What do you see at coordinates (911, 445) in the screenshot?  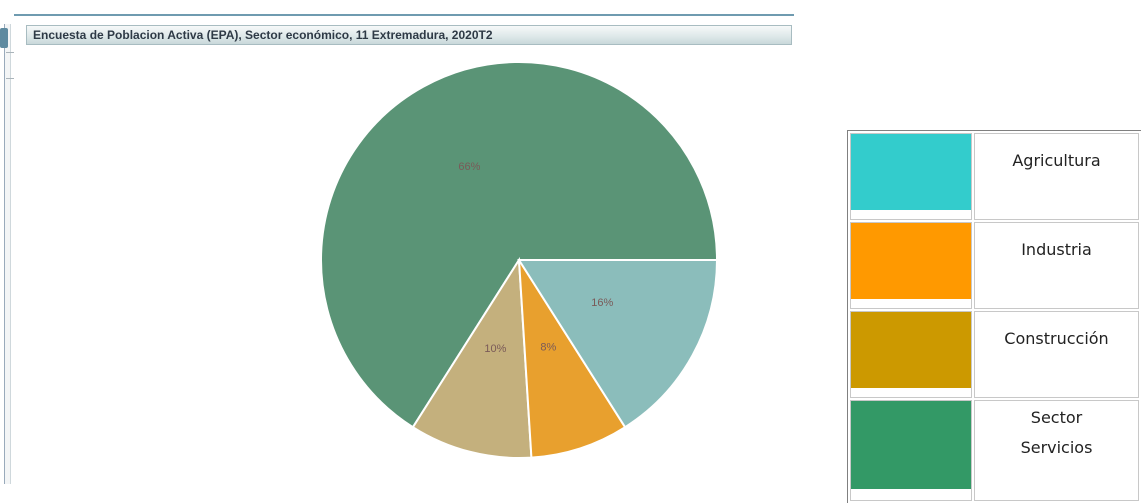 I see `legend-swatch-sector-servicios` at bounding box center [911, 445].